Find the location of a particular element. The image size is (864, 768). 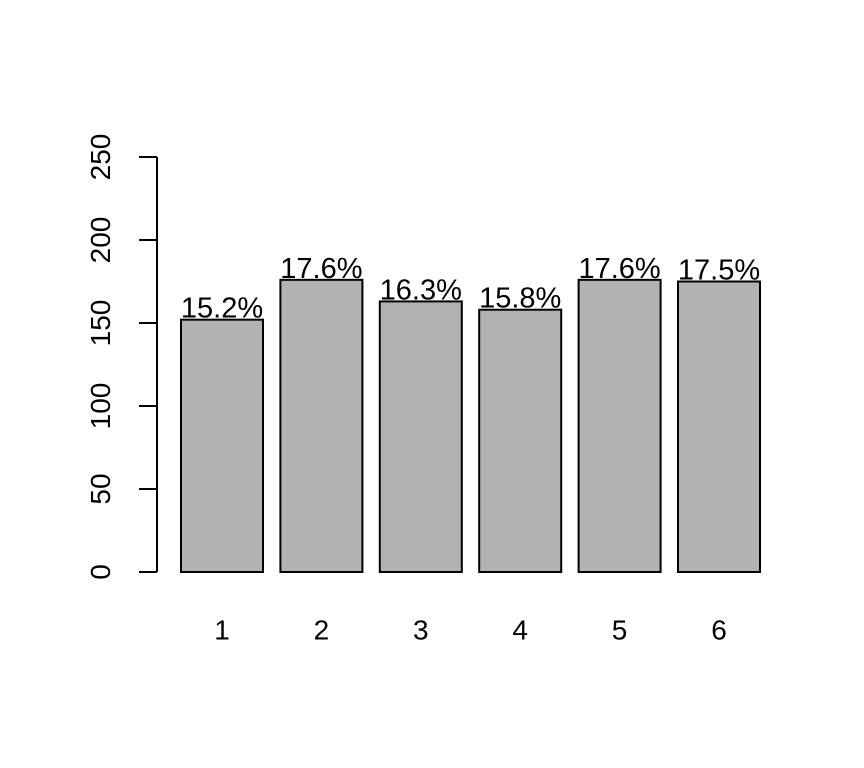

x-category-label: 3 is located at coordinates (421, 629).